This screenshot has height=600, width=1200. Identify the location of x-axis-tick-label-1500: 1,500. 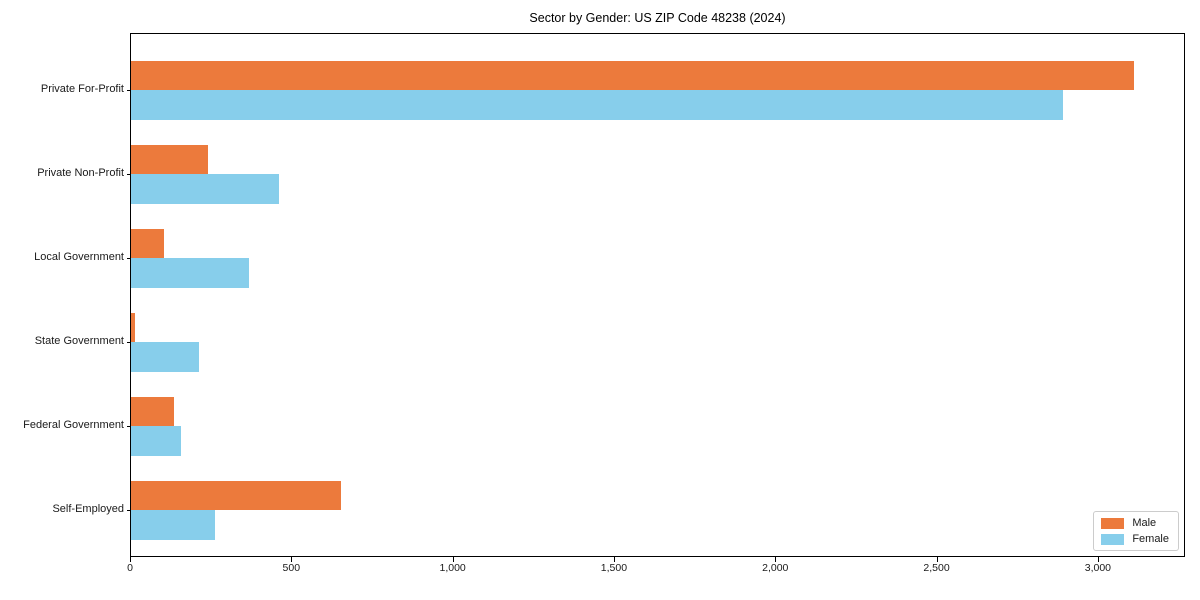
(614, 568).